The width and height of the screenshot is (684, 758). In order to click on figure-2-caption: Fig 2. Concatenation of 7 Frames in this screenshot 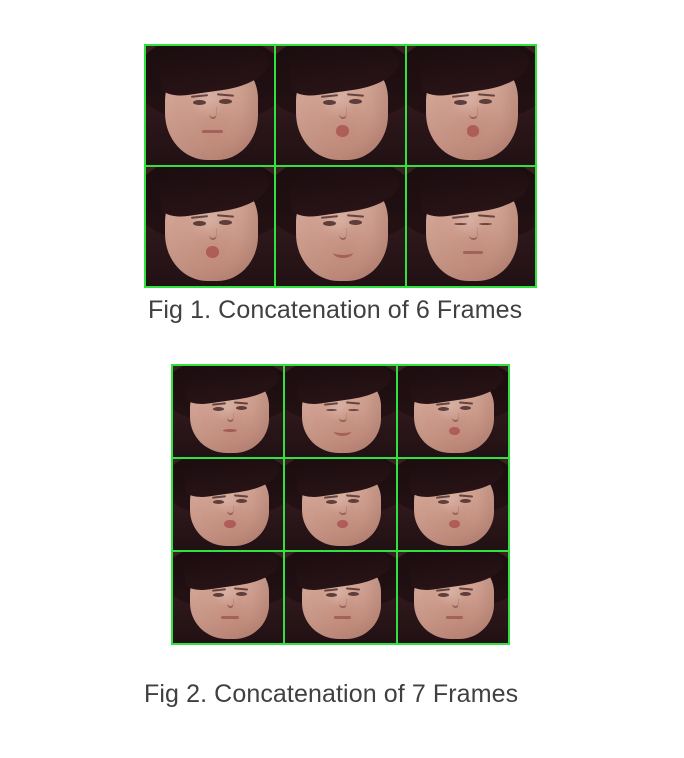, I will do `click(331, 694)`.